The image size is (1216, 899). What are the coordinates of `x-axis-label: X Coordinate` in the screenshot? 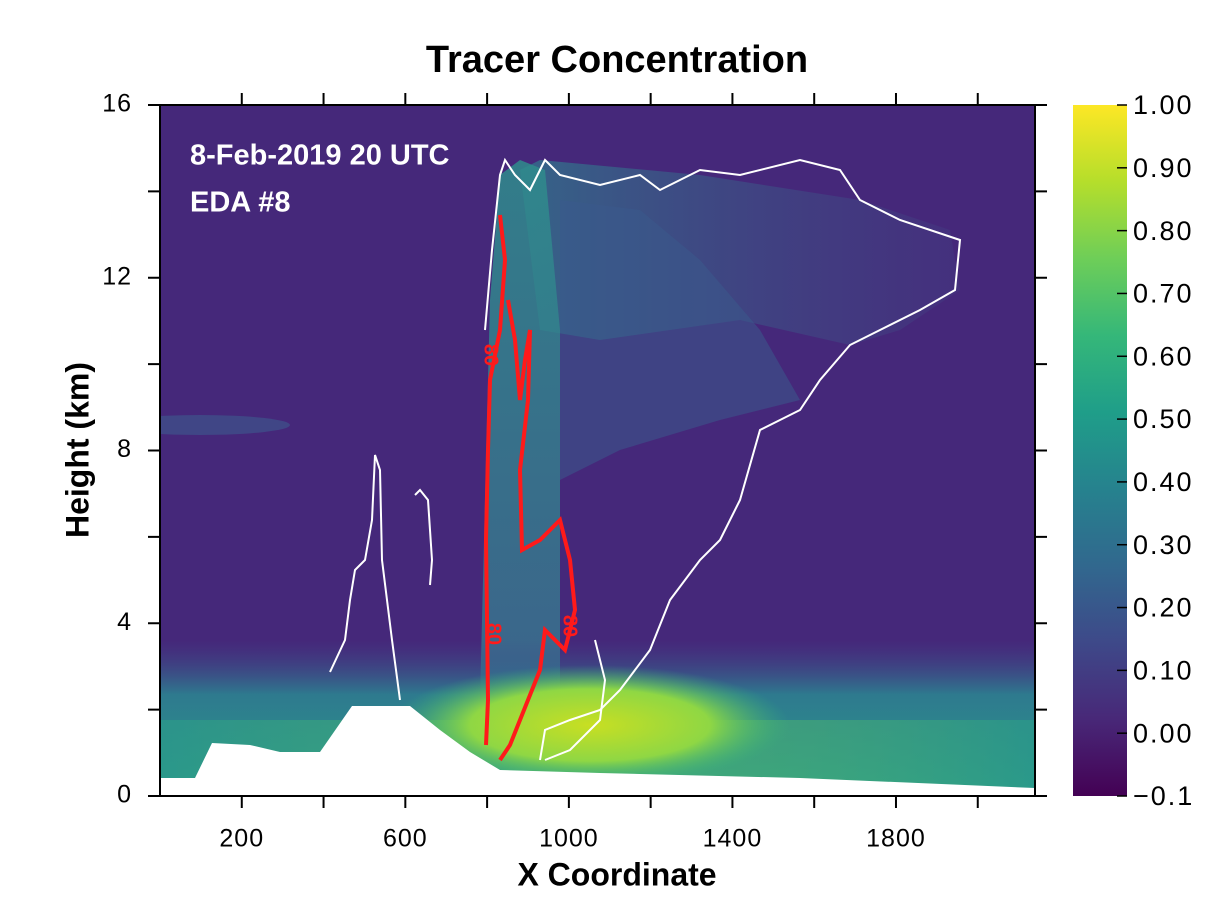 It's located at (616, 874).